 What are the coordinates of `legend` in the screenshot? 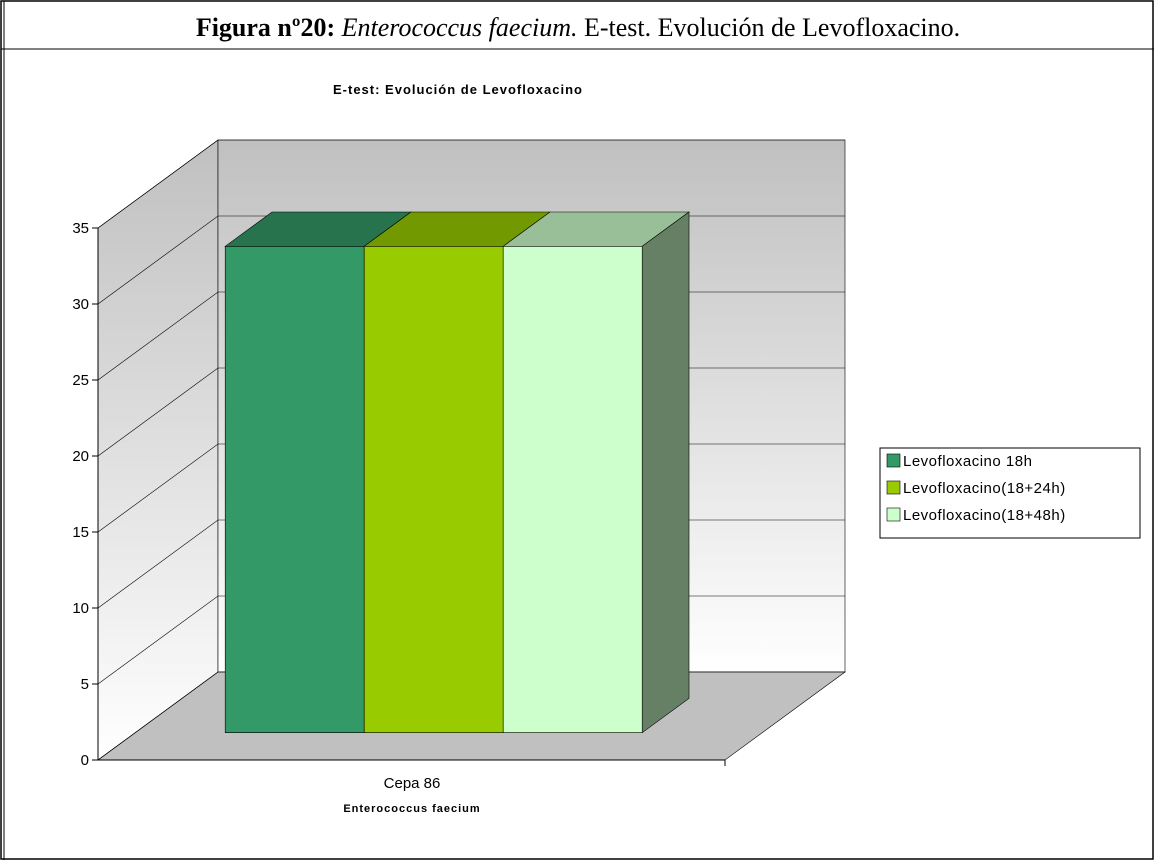 It's located at (1010, 493).